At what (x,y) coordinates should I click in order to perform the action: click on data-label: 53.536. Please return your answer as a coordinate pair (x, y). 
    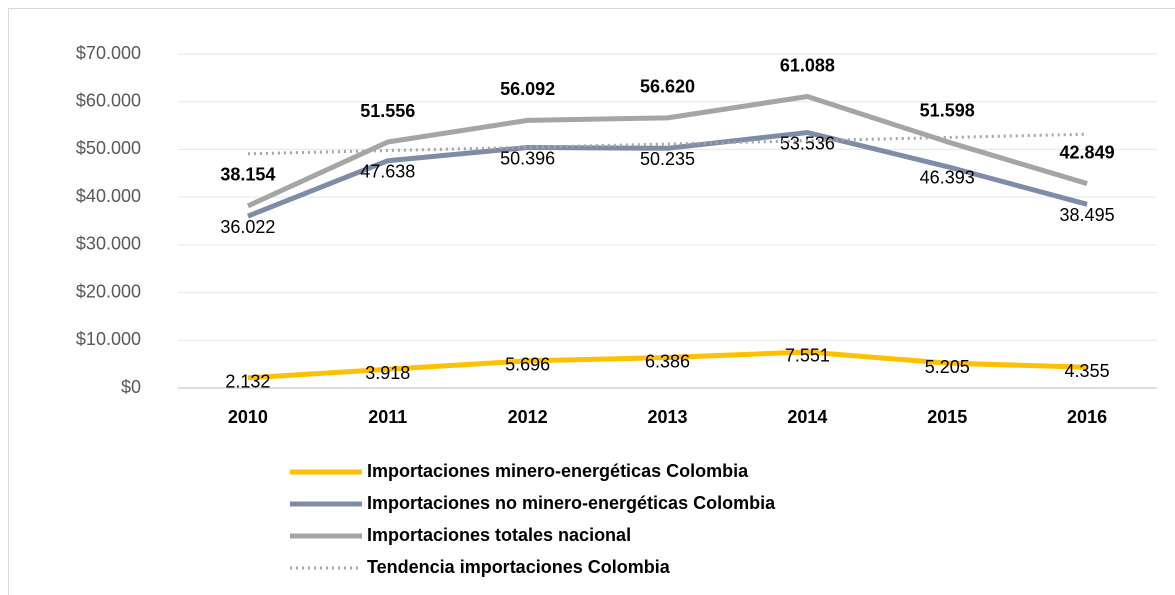
    Looking at the image, I should click on (807, 143).